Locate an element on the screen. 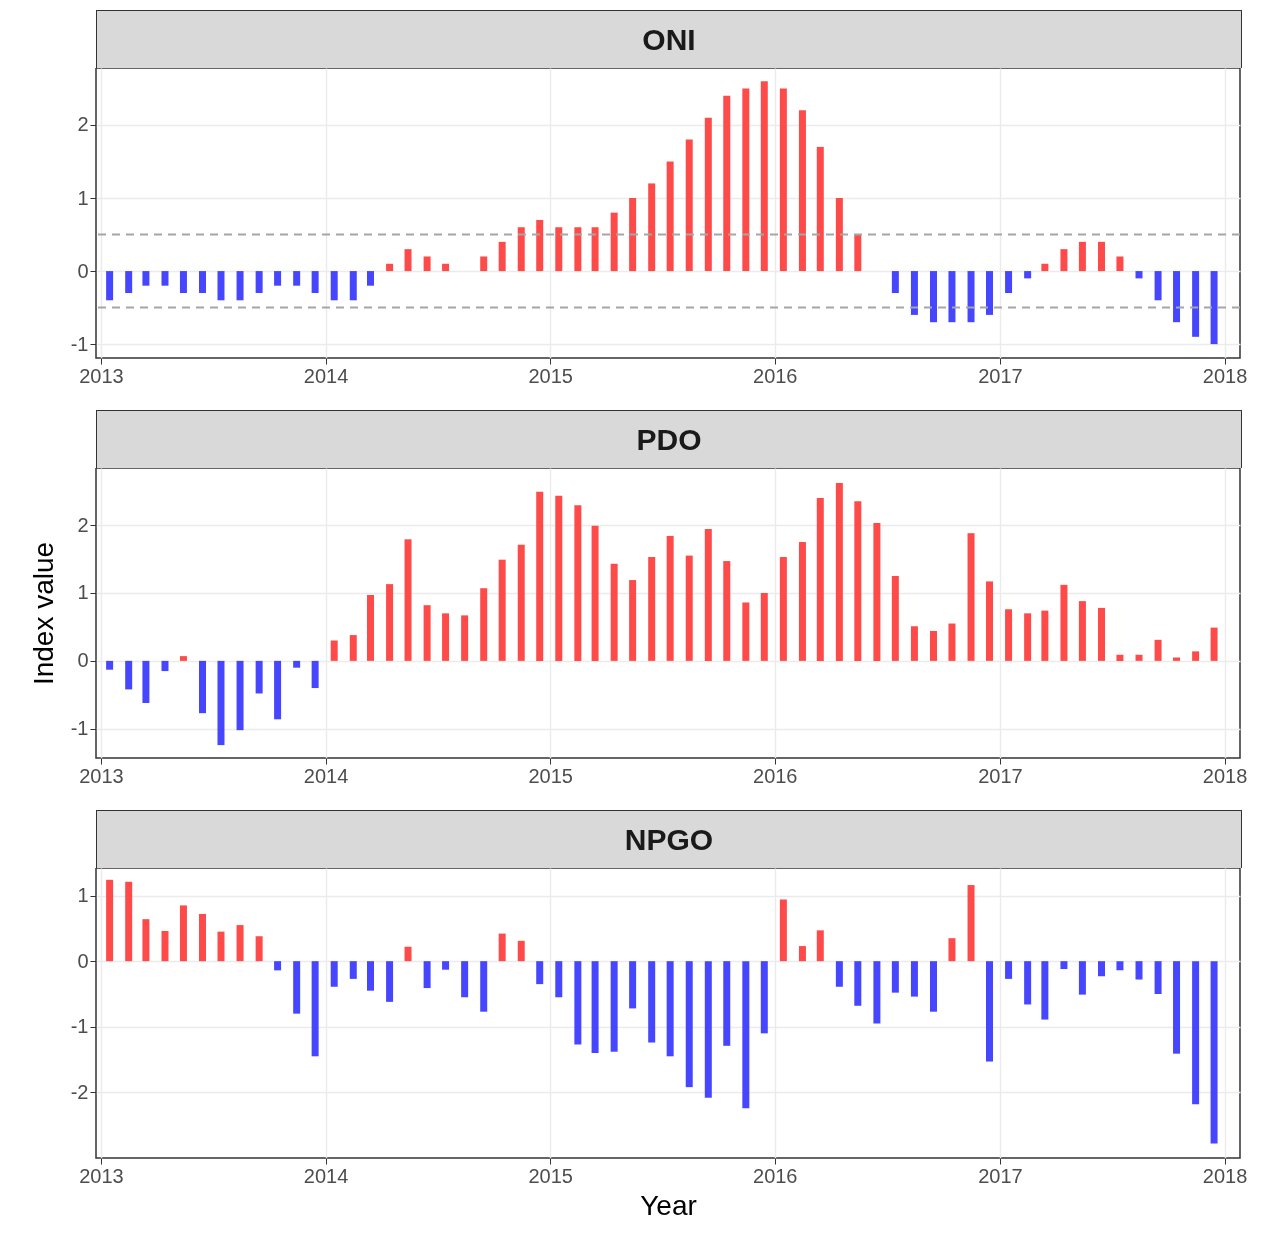  x-tick-label: 2015 is located at coordinates (550, 375).